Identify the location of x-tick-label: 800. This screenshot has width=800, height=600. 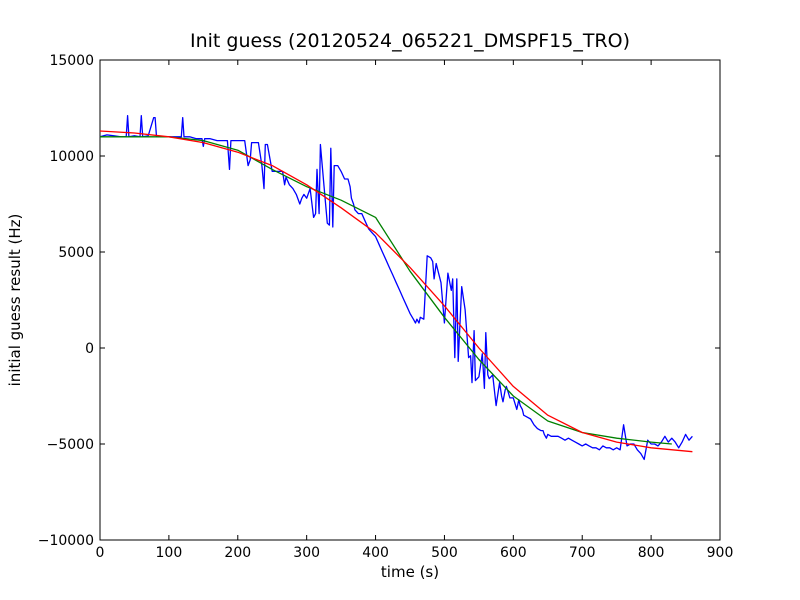
(651, 553).